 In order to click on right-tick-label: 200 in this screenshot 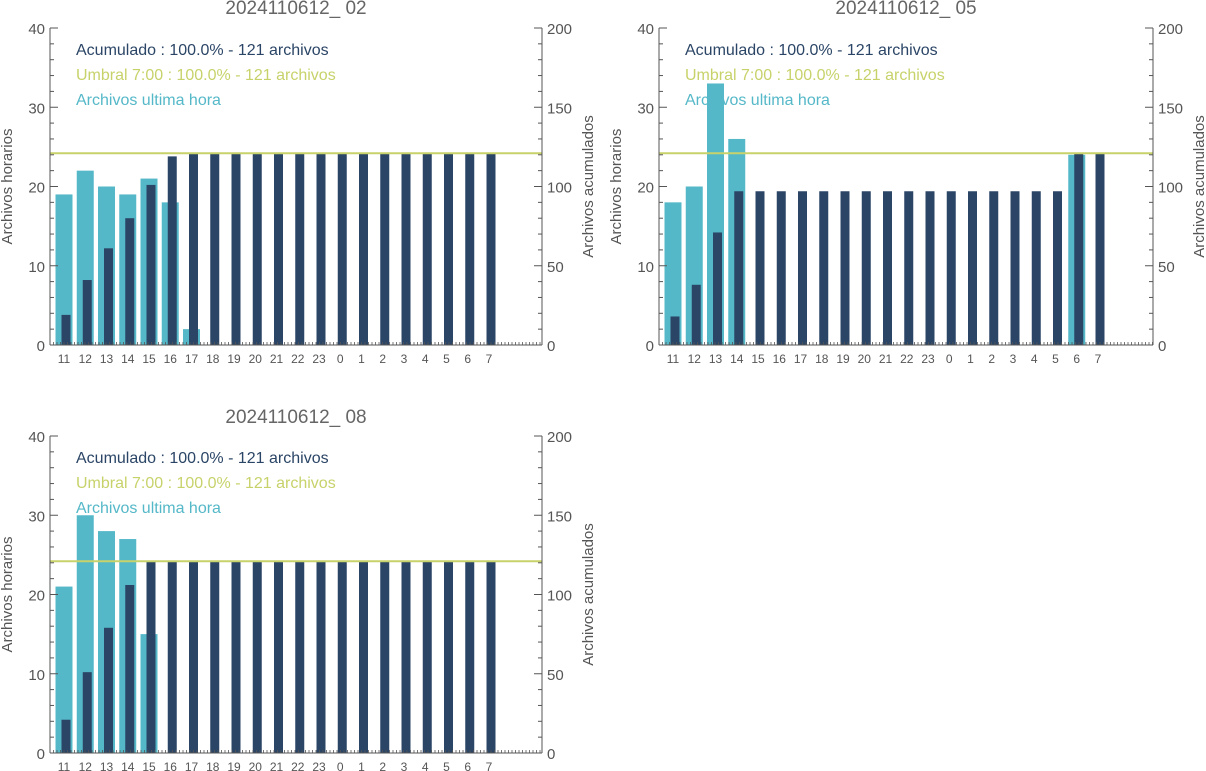, I will do `click(559, 29)`.